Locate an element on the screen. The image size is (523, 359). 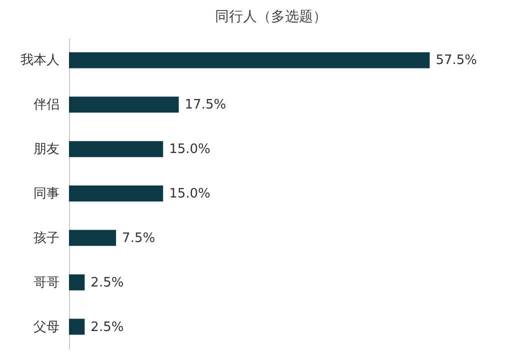
y-tick-label: 同事 is located at coordinates (47, 194).